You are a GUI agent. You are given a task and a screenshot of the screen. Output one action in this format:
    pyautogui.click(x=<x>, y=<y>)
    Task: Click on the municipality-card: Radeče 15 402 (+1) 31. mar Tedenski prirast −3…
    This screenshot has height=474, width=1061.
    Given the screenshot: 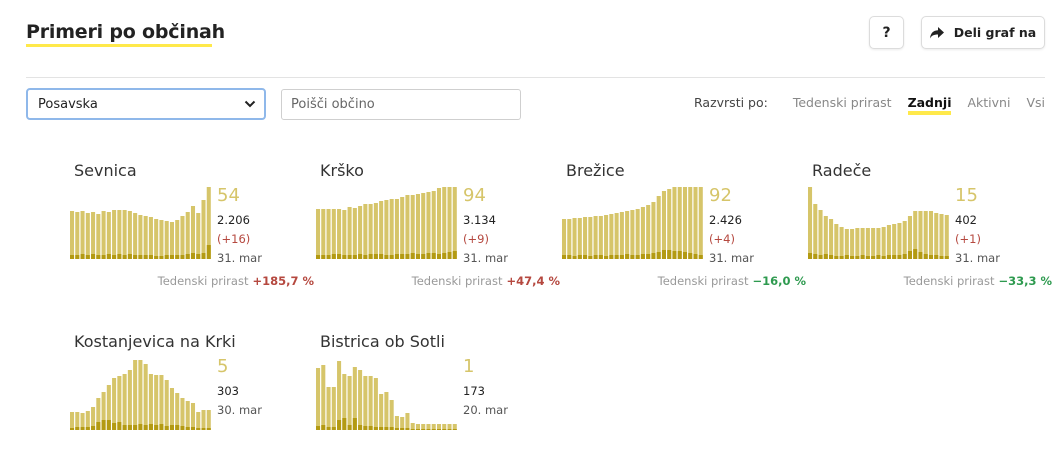 What is the action you would take?
    pyautogui.click(x=930, y=241)
    